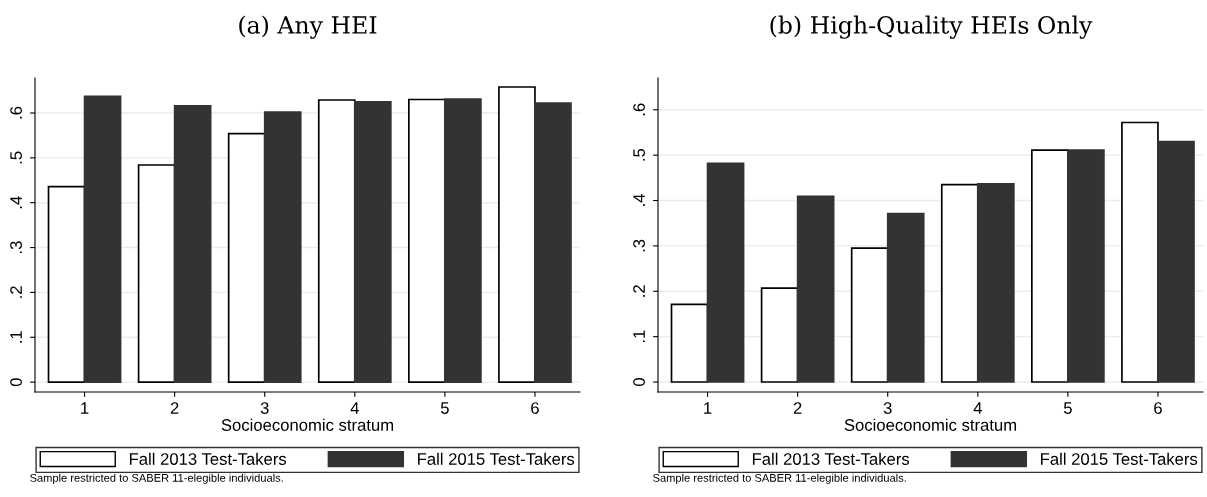 The width and height of the screenshot is (1207, 497). What do you see at coordinates (308, 27) in the screenshot?
I see `chart-title: (a) Any HEI` at bounding box center [308, 27].